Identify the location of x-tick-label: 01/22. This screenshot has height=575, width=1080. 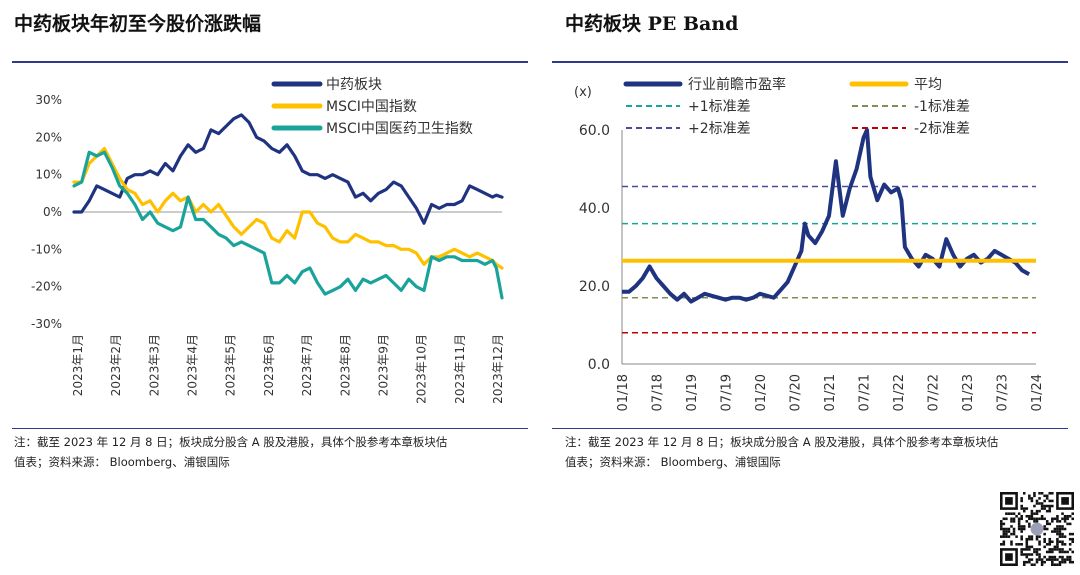
(899, 392).